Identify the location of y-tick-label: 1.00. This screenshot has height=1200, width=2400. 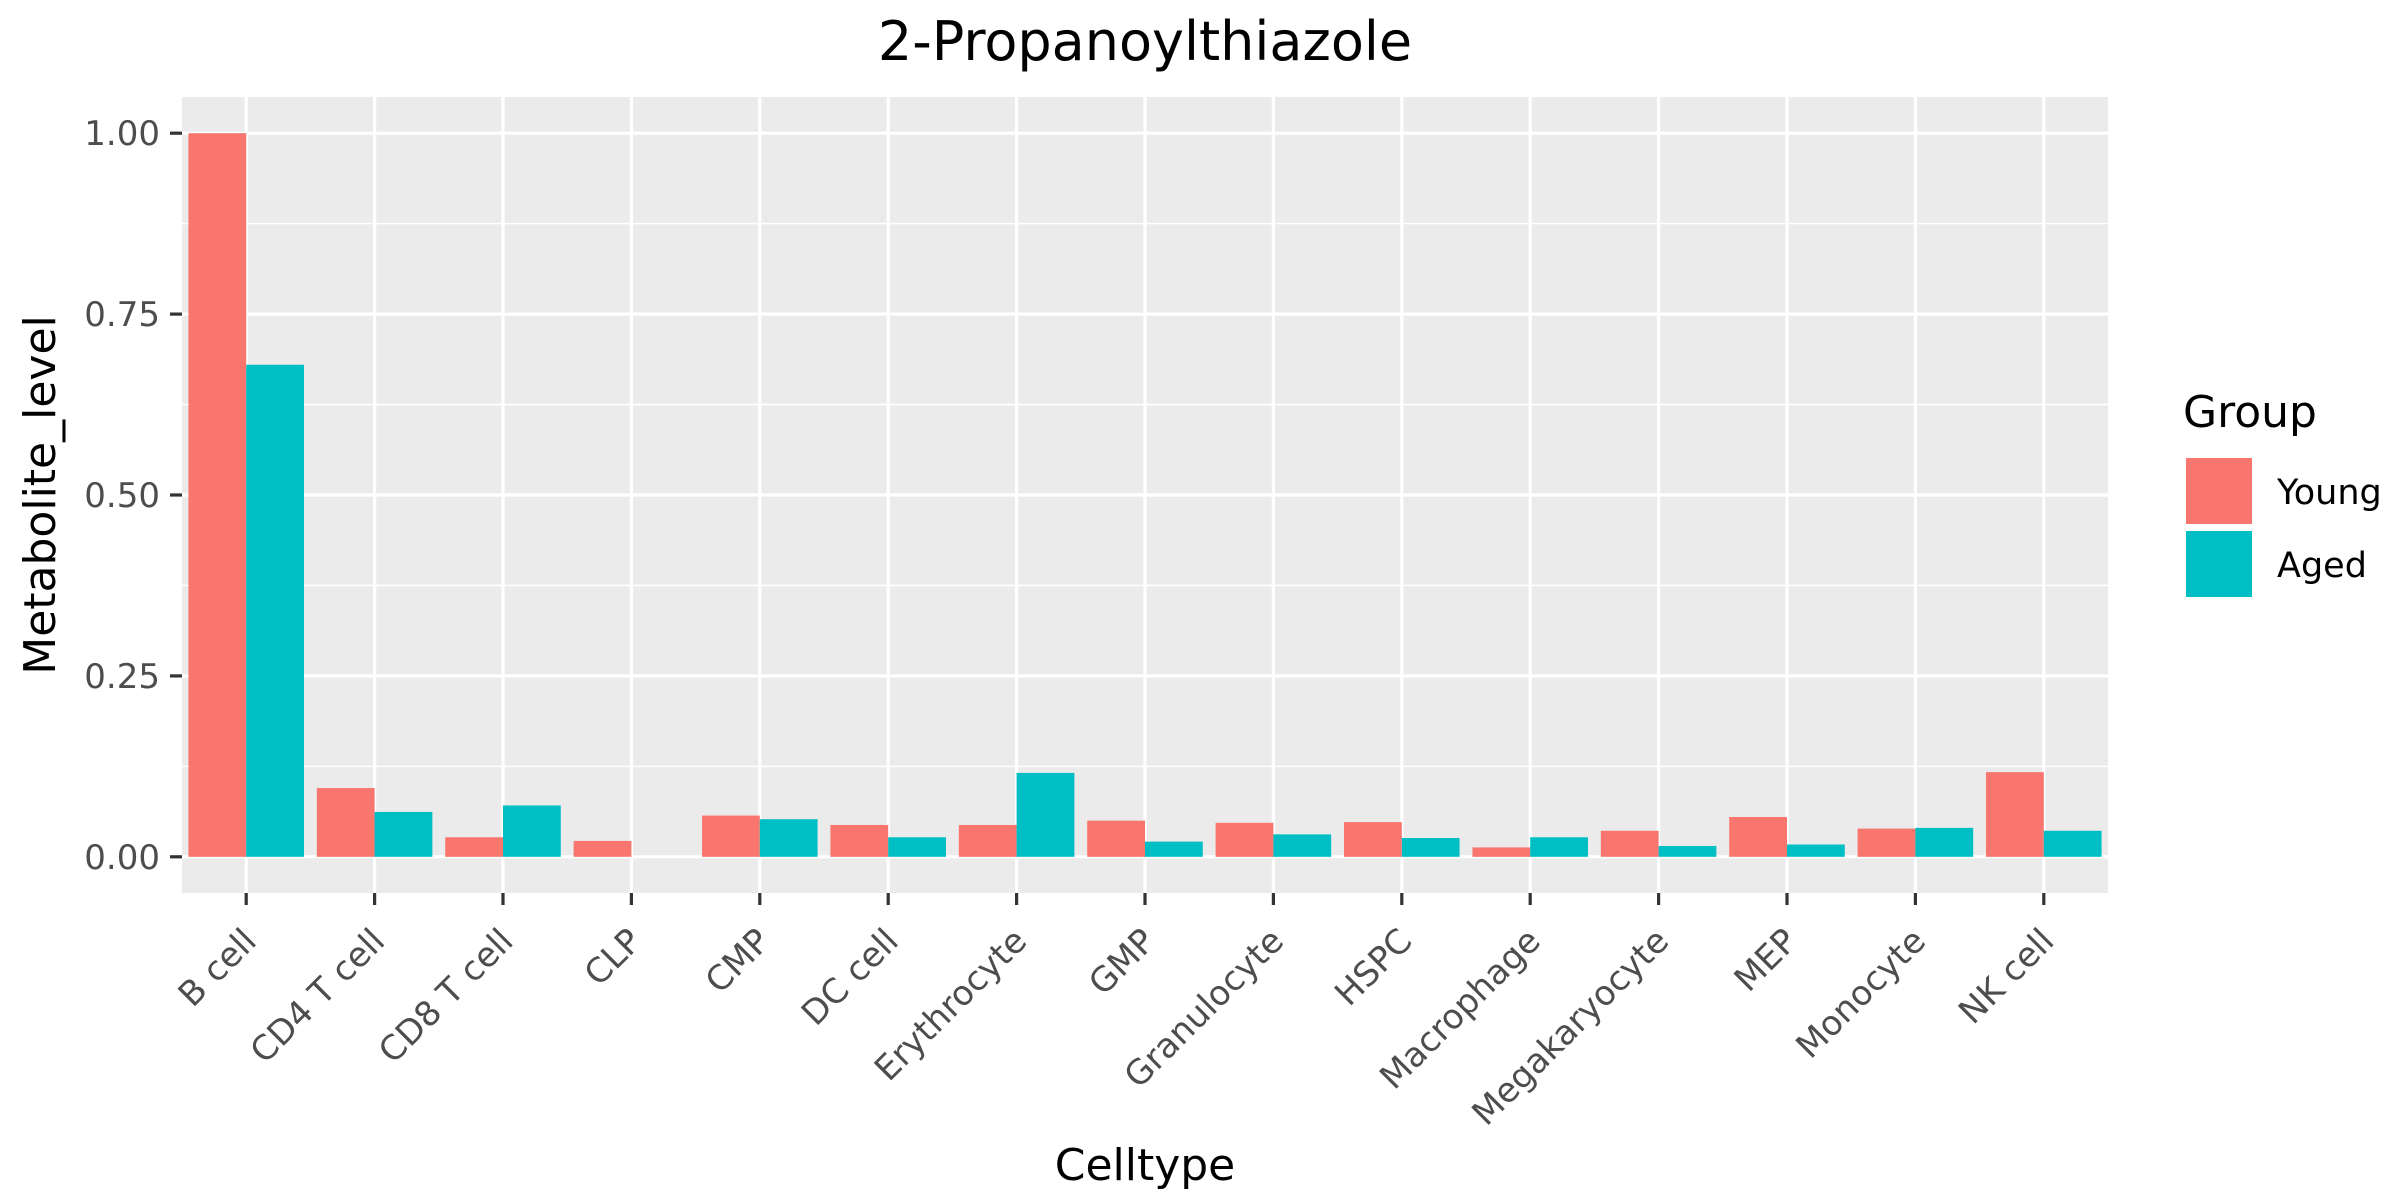
(122, 134).